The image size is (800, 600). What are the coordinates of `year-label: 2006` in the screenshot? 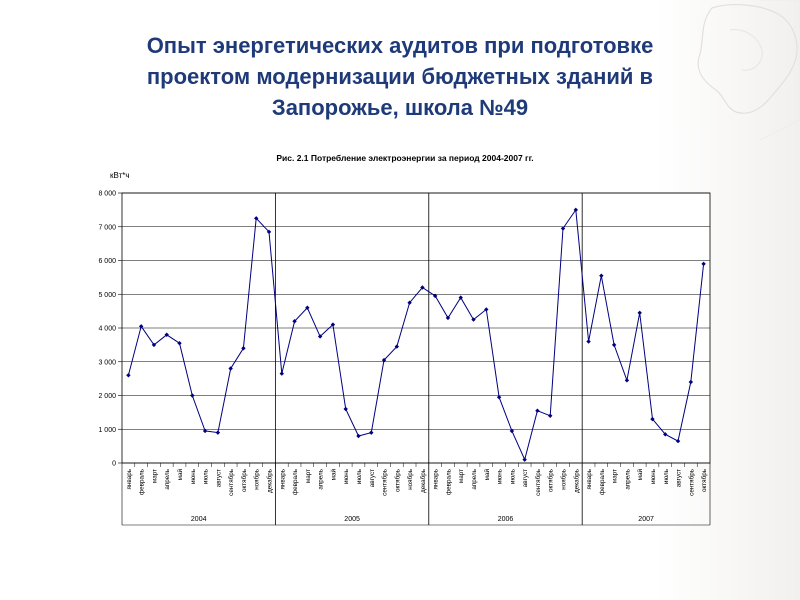 It's located at (506, 519).